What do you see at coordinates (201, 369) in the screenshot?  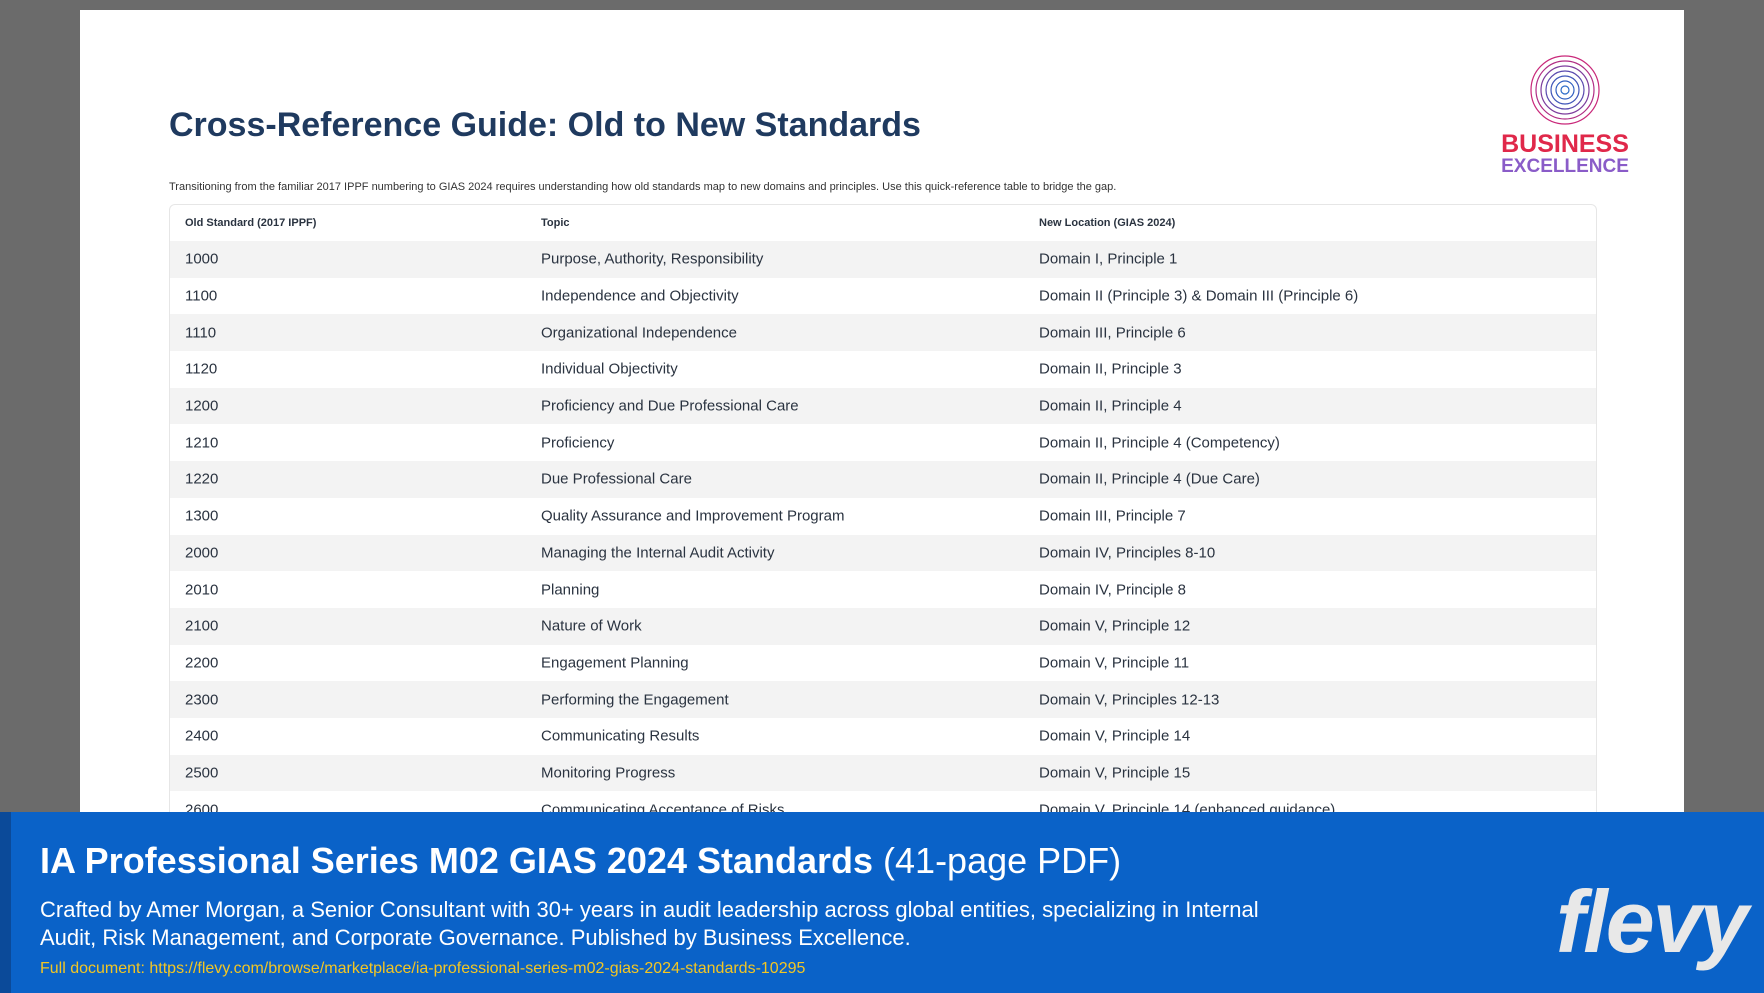 I see `table-cell: 1120` at bounding box center [201, 369].